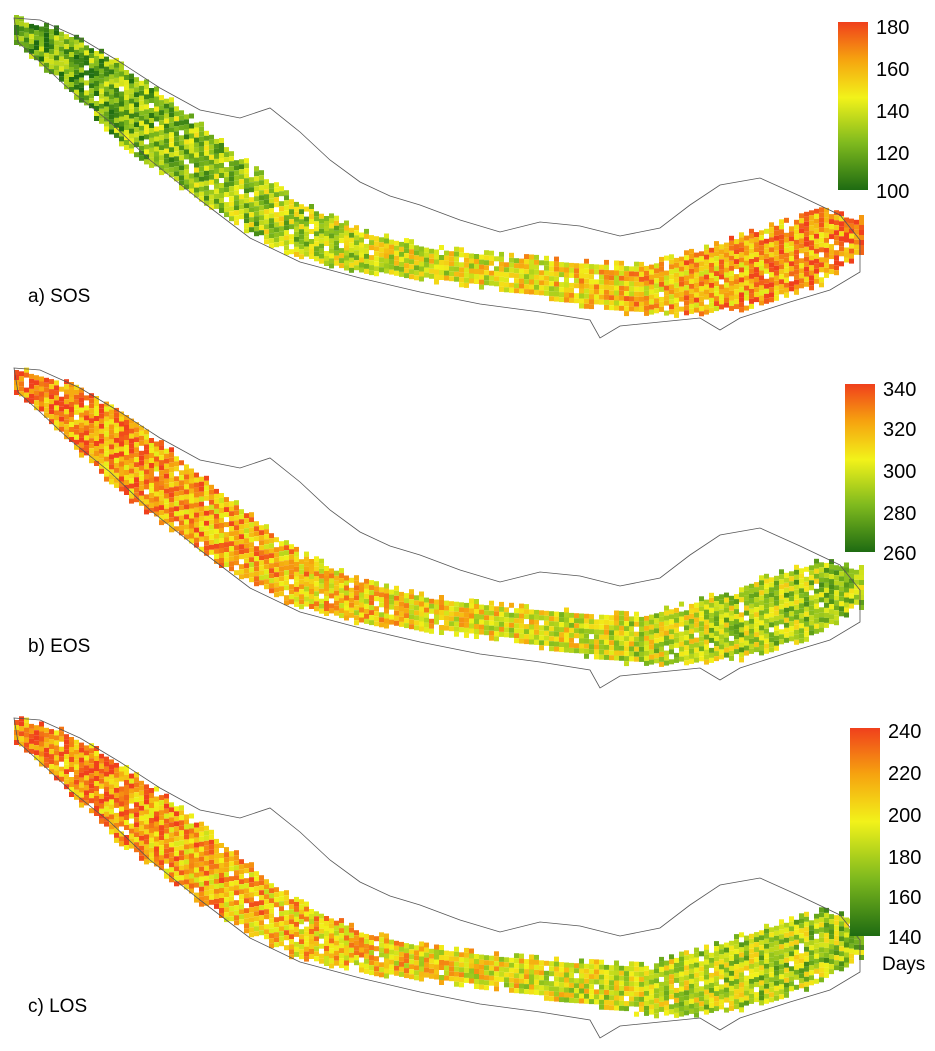 The width and height of the screenshot is (935, 1051). Describe the element at coordinates (900, 430) in the screenshot. I see `tick-eos-1: 320` at that location.